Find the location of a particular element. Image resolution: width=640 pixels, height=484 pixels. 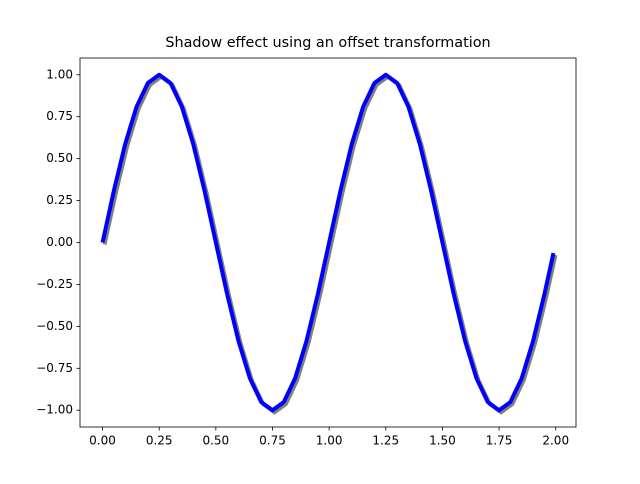

y-tick-label: 0.25 is located at coordinates (59, 200).